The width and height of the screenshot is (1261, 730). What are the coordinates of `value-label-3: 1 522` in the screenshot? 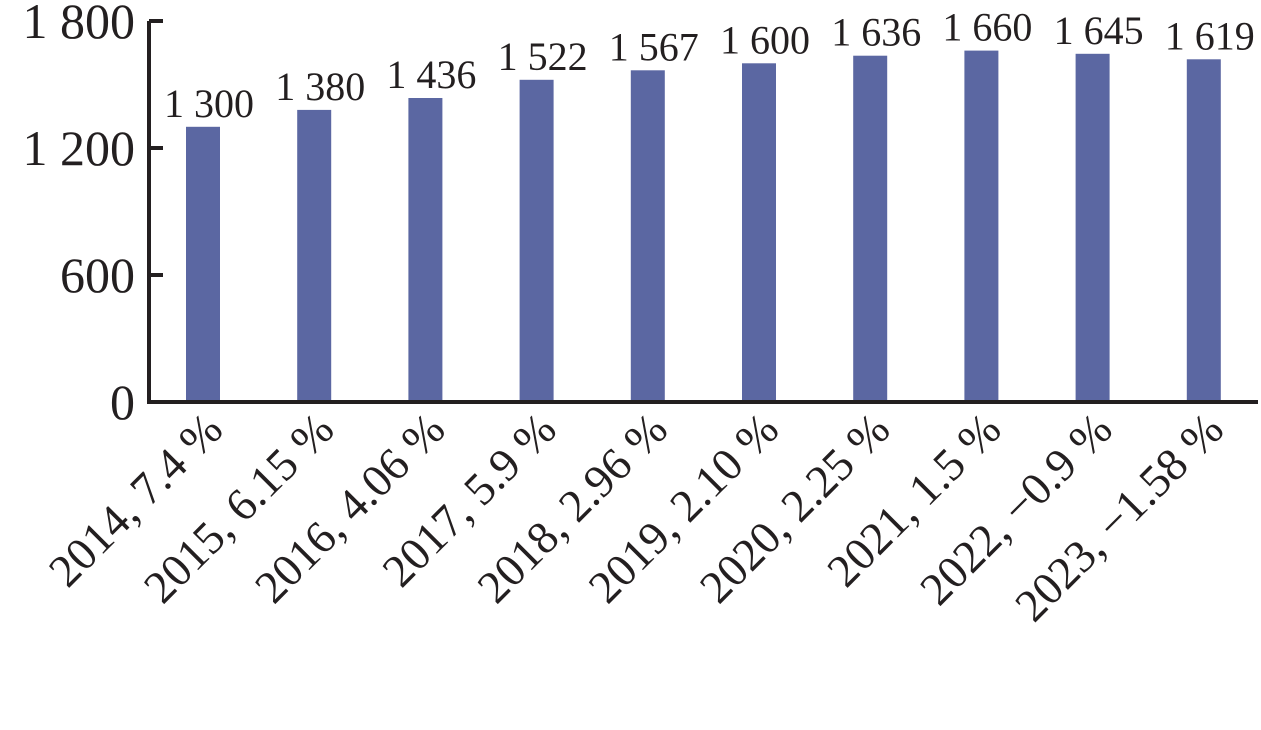 It's located at (543, 56).